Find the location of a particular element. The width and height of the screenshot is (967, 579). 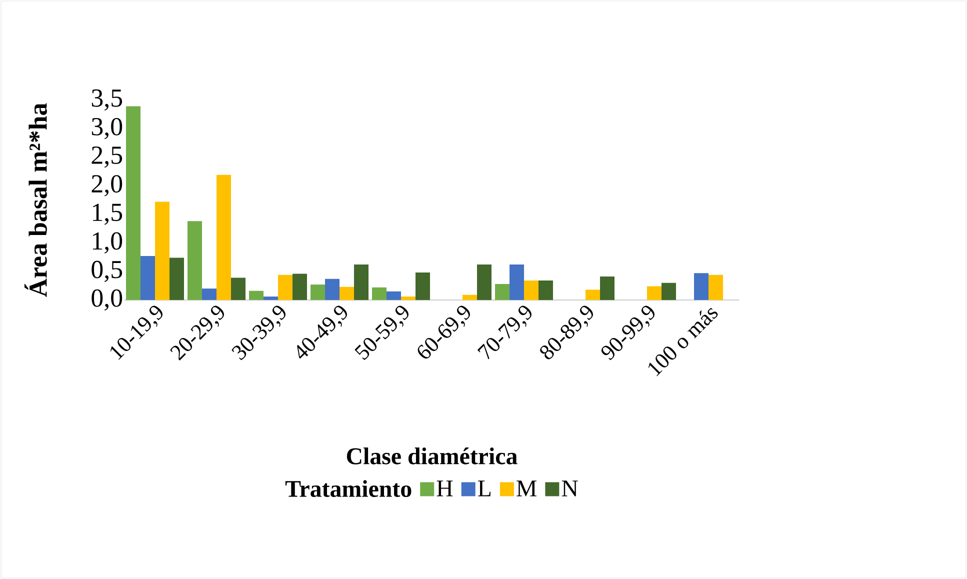

legend-label: M is located at coordinates (526, 488).